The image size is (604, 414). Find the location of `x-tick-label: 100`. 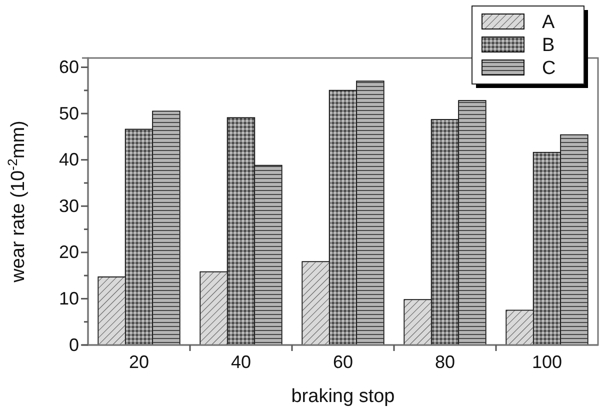

x-tick-label: 100 is located at coordinates (547, 362).